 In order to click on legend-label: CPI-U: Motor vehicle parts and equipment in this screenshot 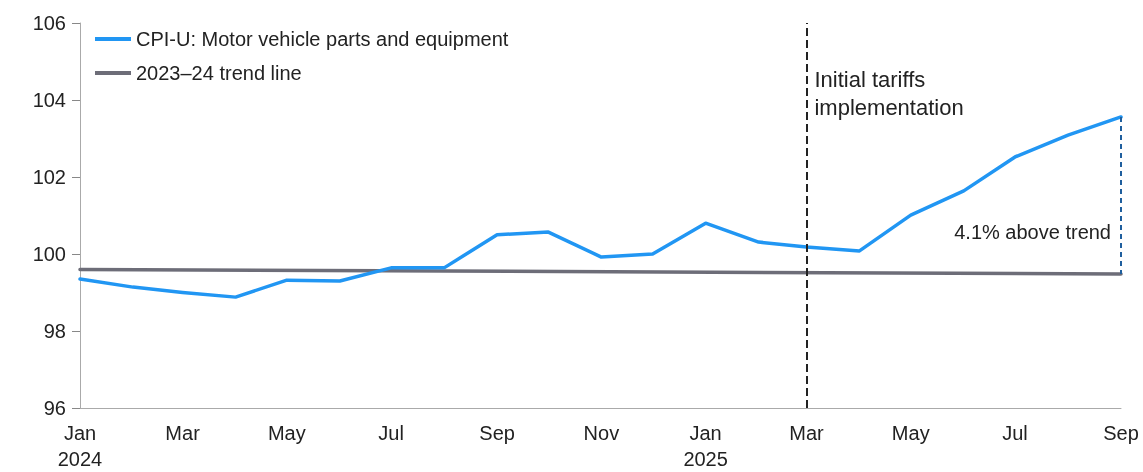, I will do `click(322, 39)`.